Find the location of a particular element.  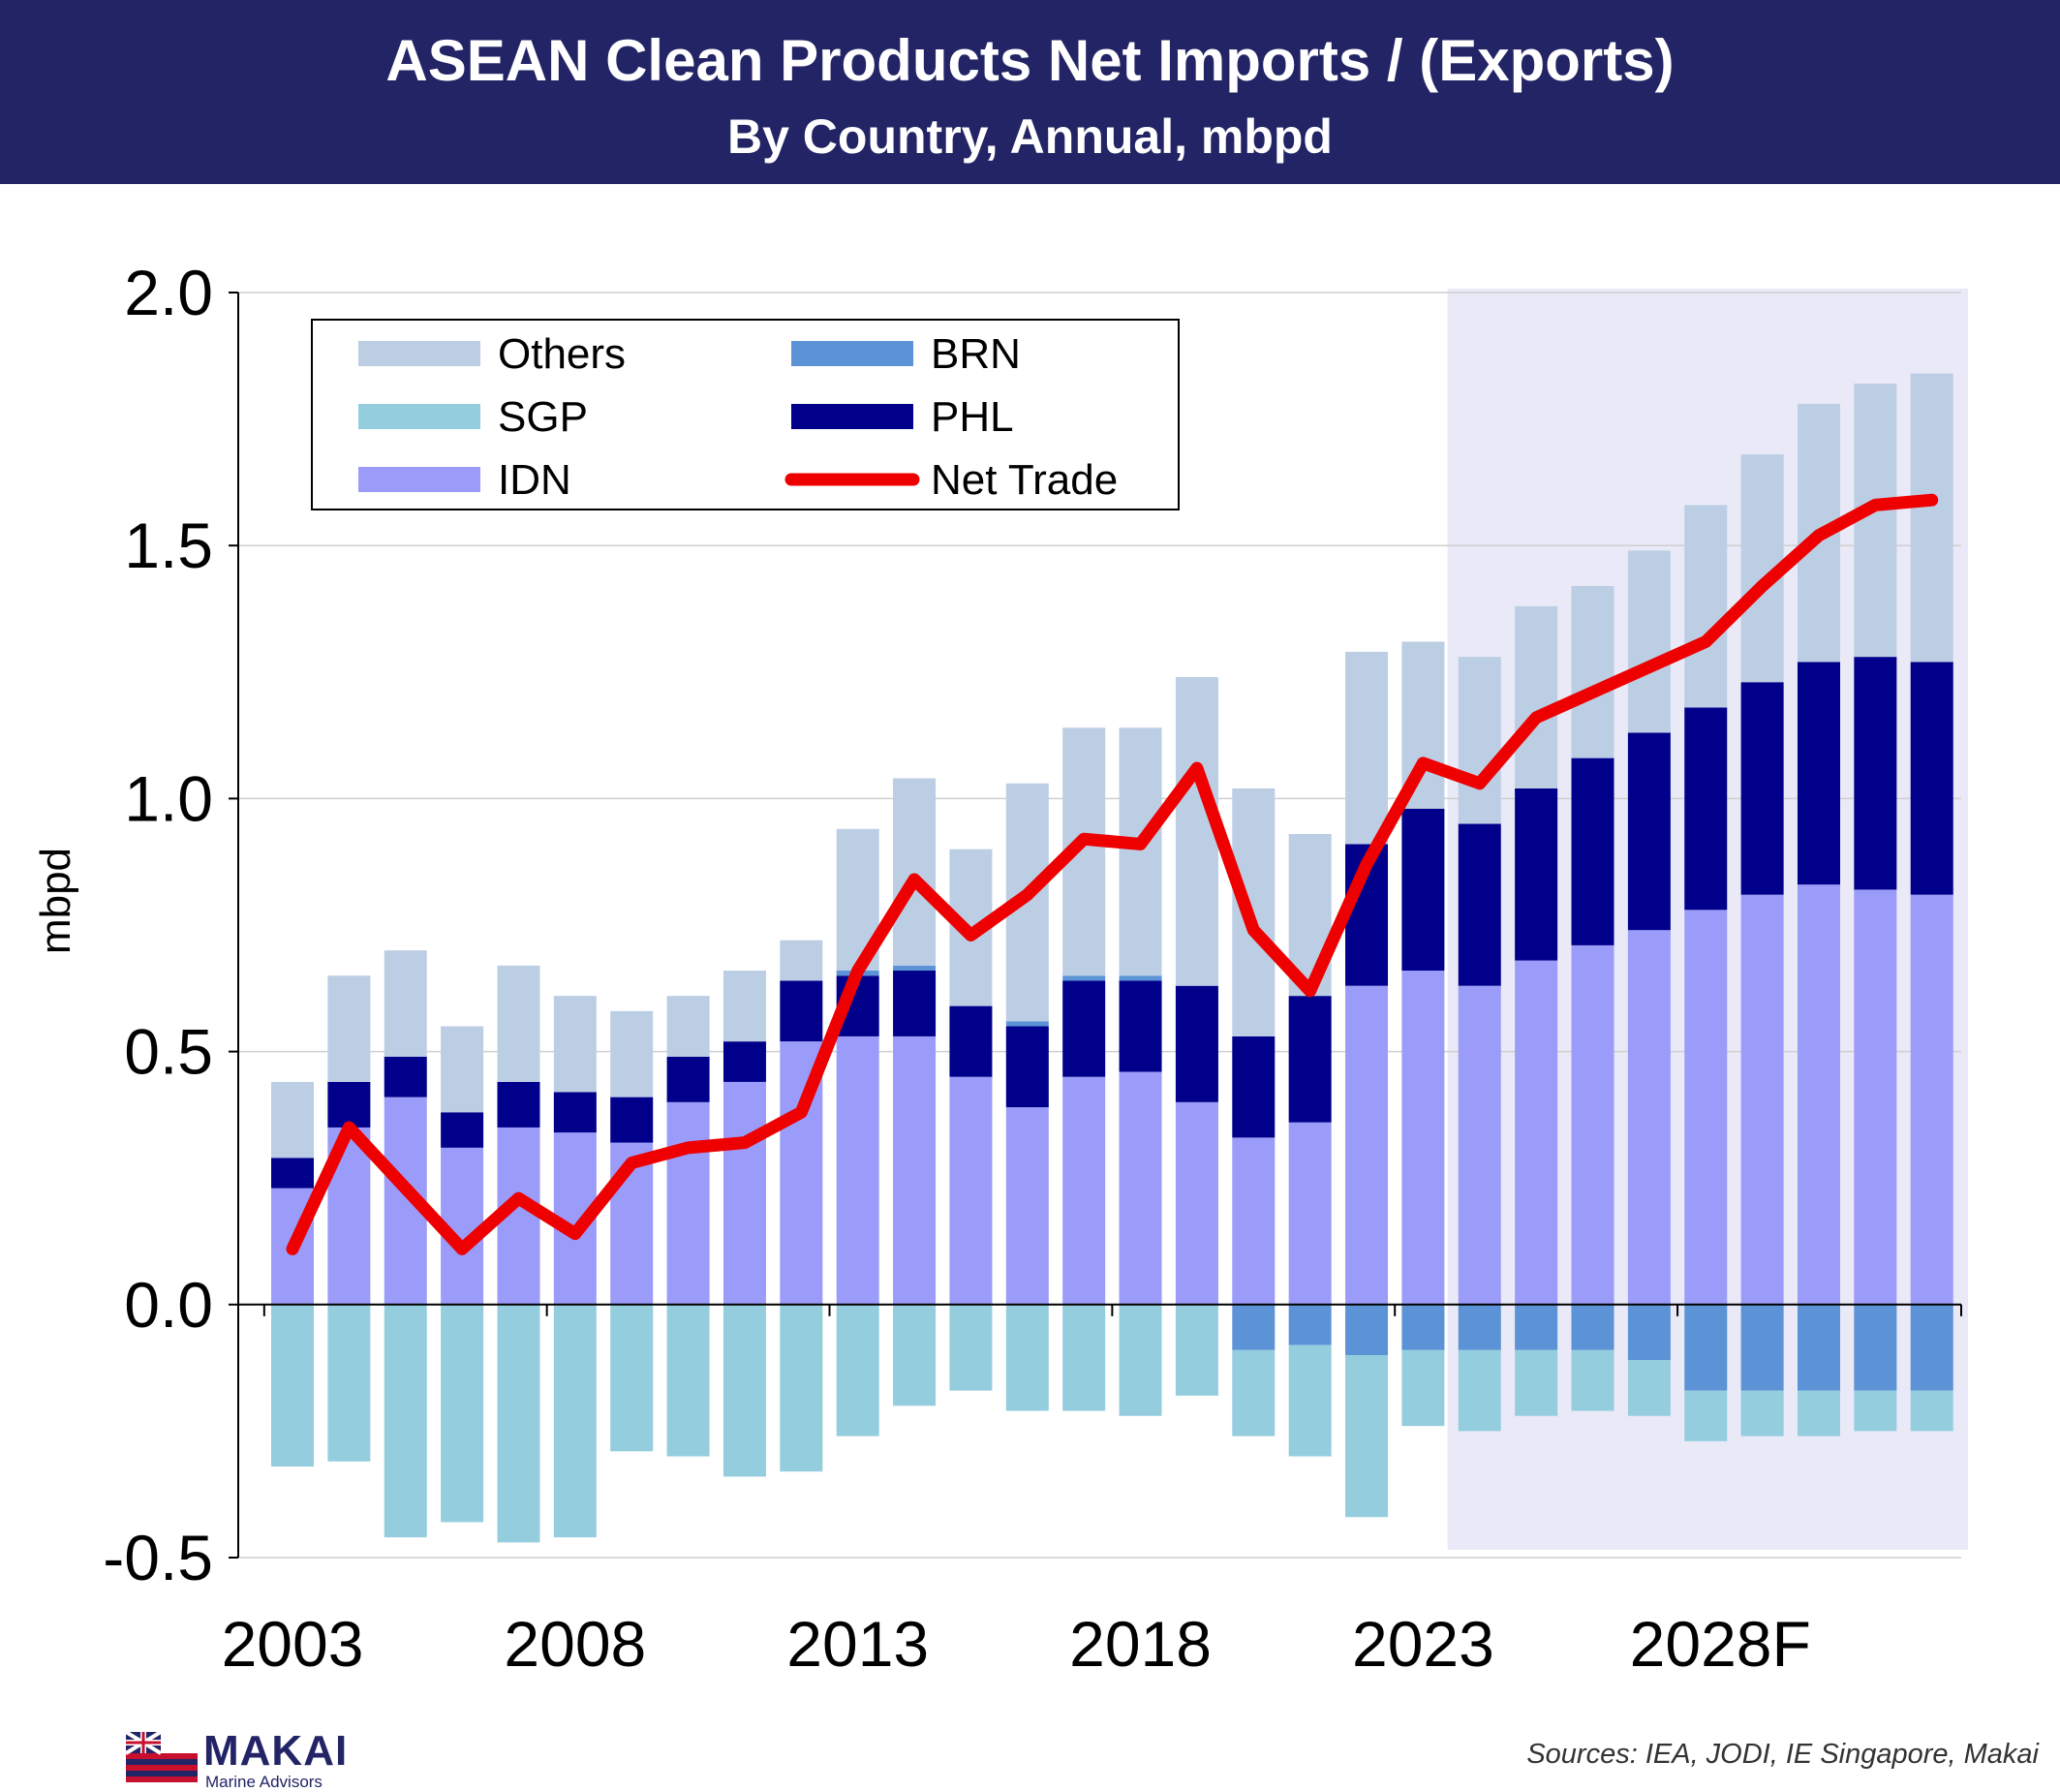

legend-label: IDN is located at coordinates (534, 480).